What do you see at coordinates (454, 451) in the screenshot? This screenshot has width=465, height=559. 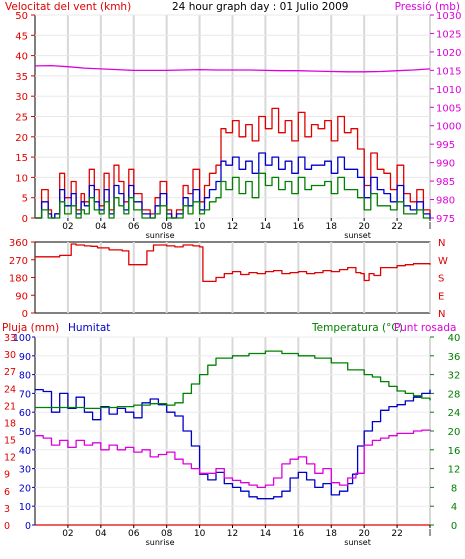 I see `chart3-right-tick-label: 16` at bounding box center [454, 451].